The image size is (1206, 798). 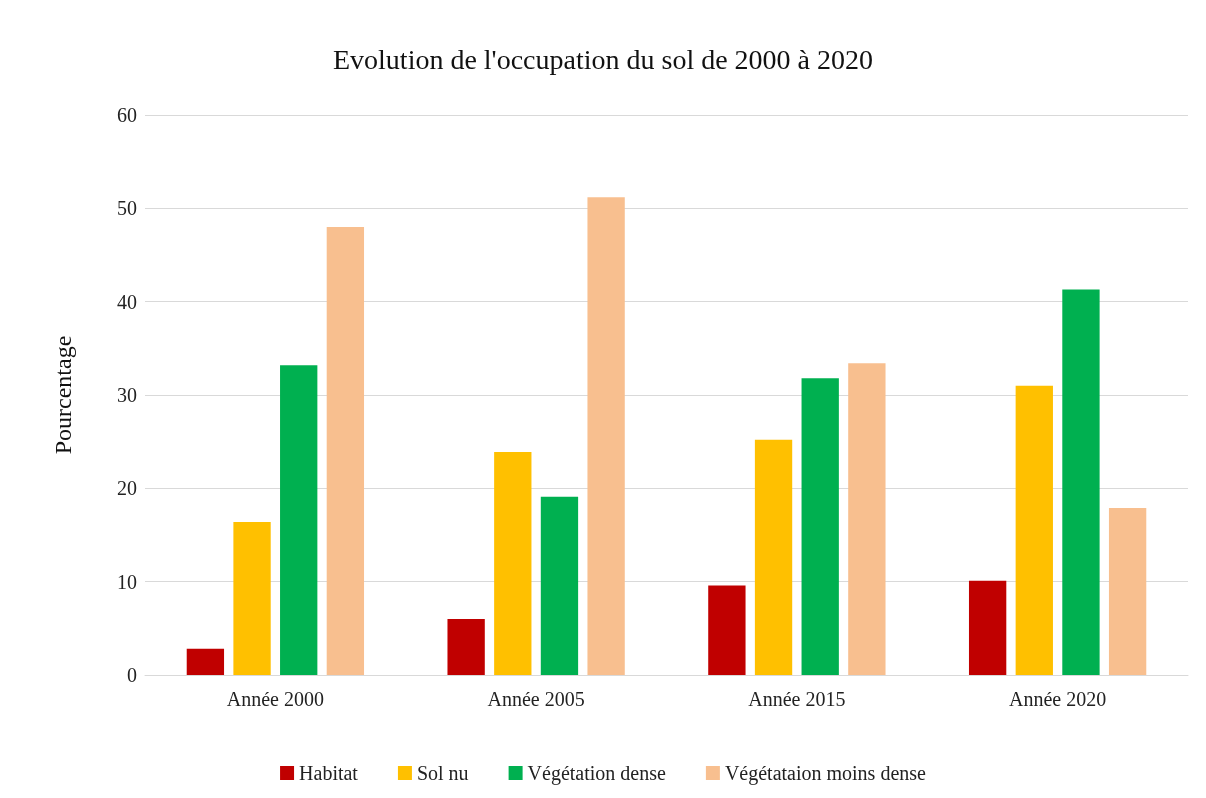 What do you see at coordinates (127, 488) in the screenshot?
I see `y-tick-label: 20` at bounding box center [127, 488].